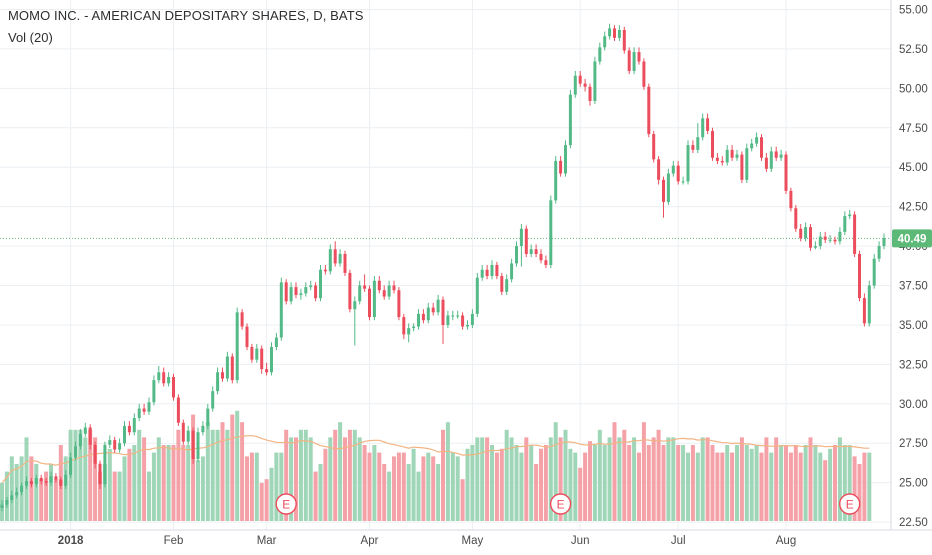 This screenshot has width=932, height=555. Describe the element at coordinates (435, 459) in the screenshot. I see `volume-moving-average-line` at that location.